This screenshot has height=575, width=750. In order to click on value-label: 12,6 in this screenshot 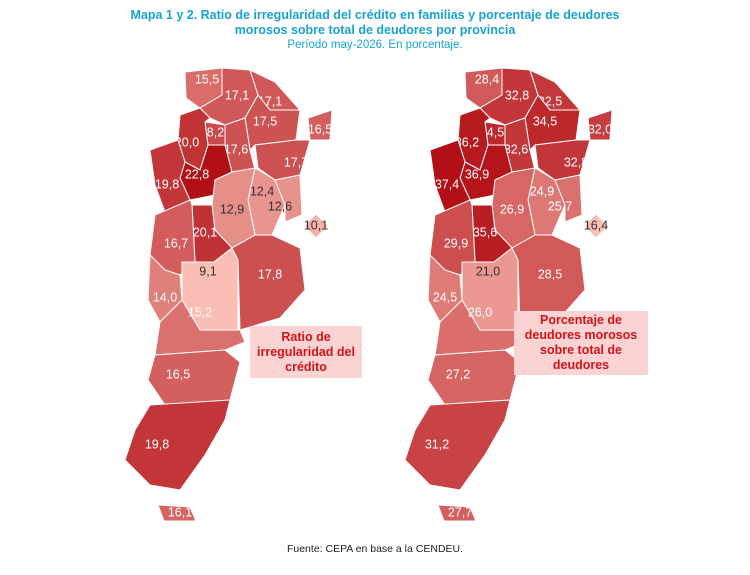, I will do `click(280, 206)`.